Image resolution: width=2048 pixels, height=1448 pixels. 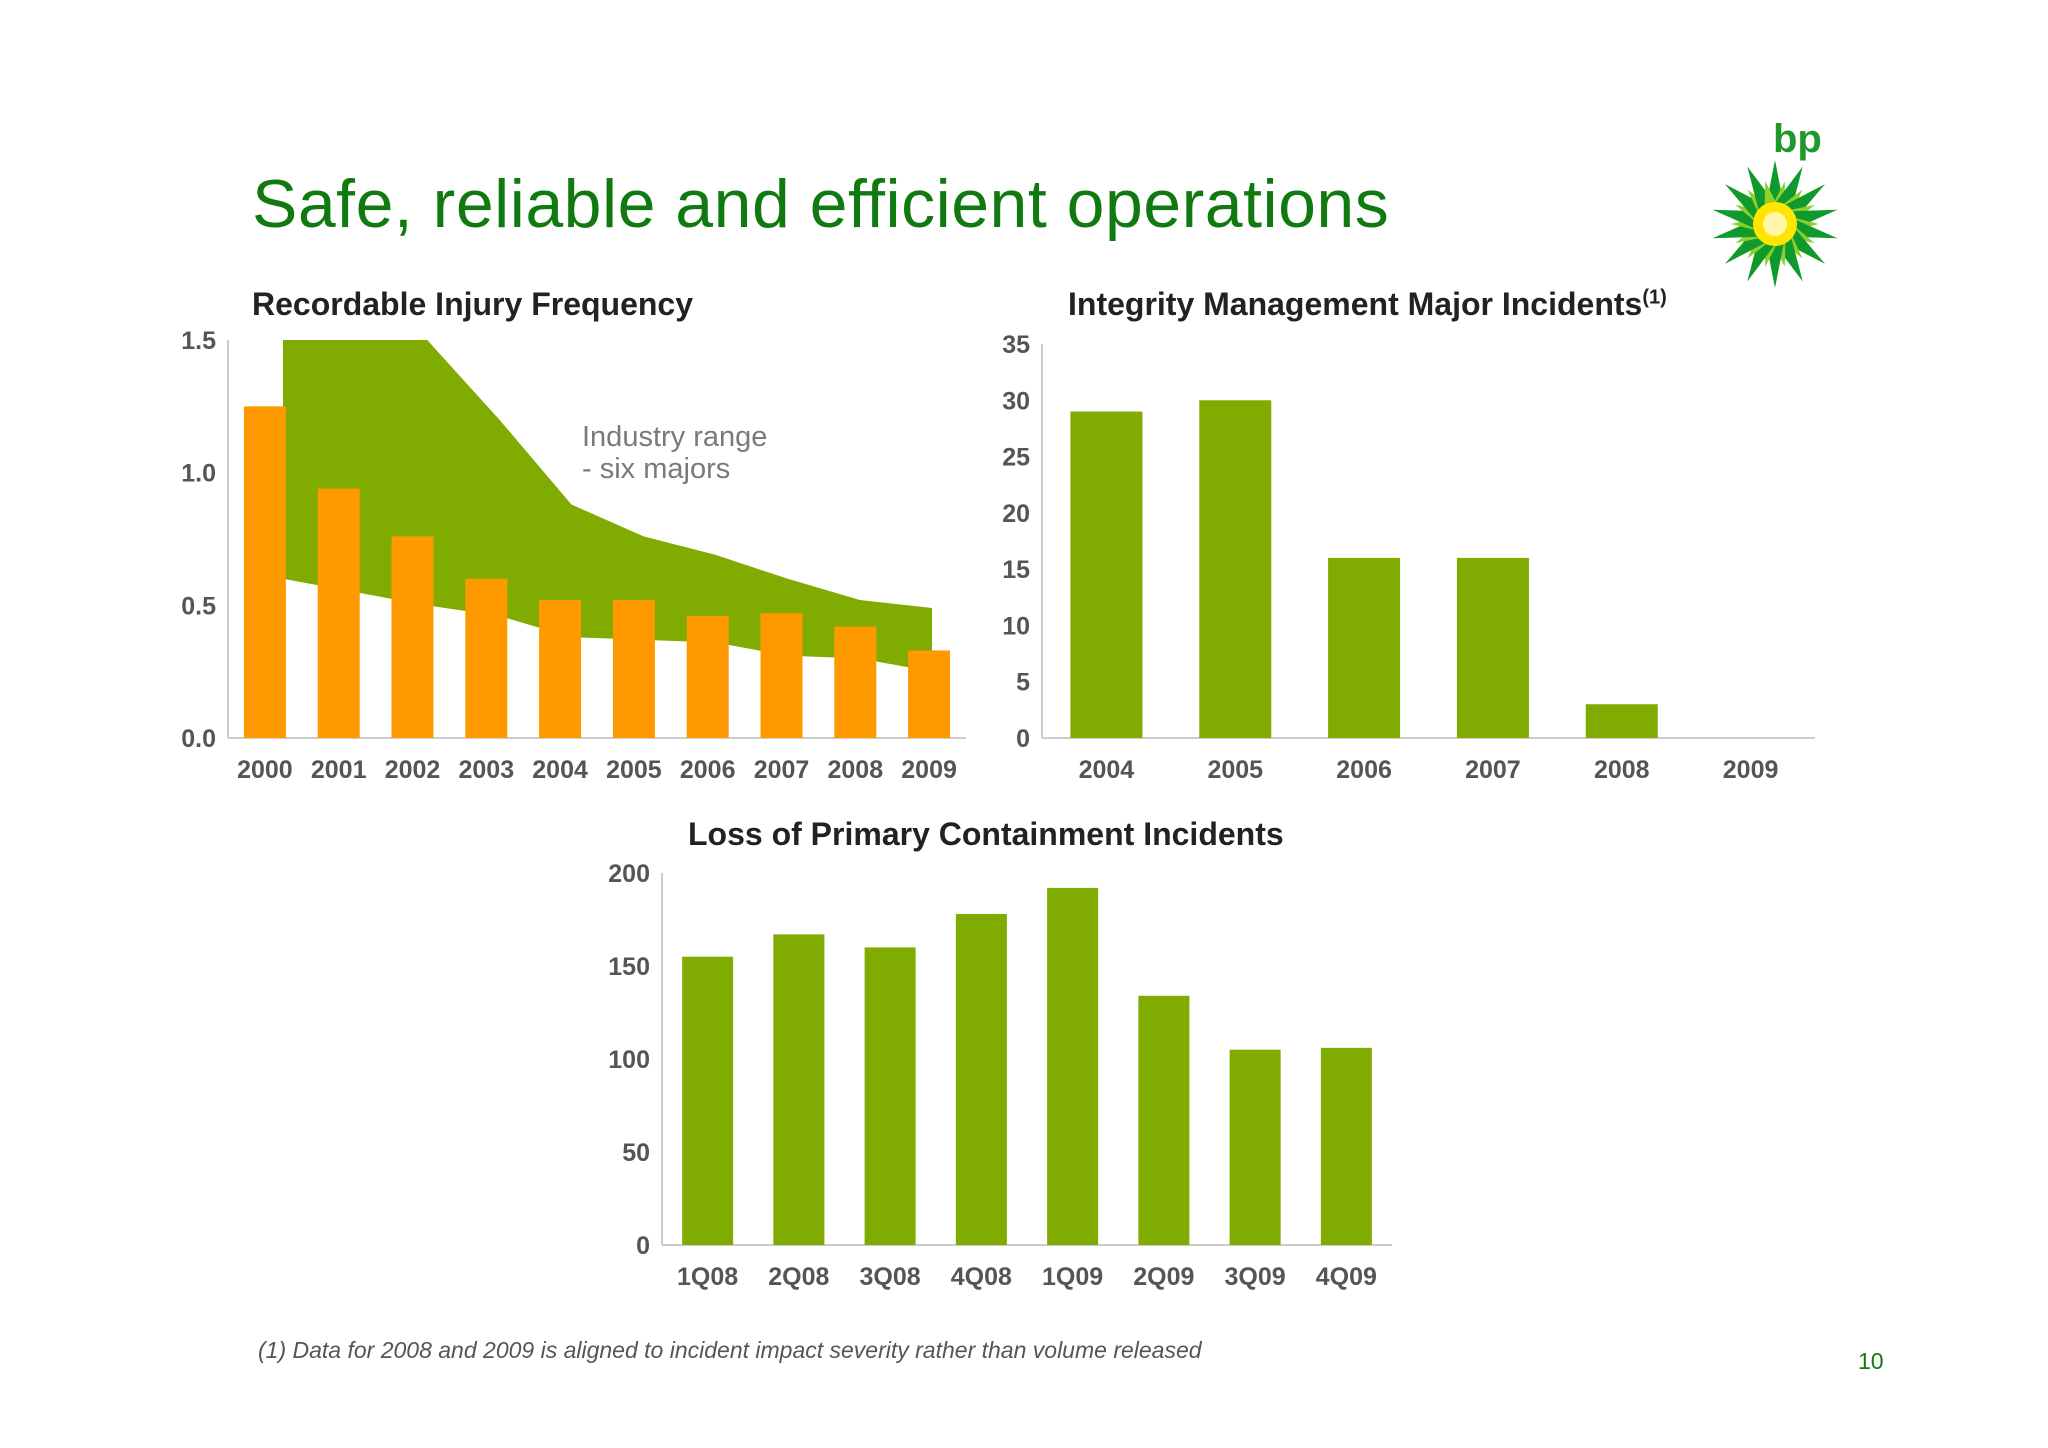 What do you see at coordinates (1355, 304) in the screenshot?
I see `chart-title-imm-text: Integrity Management Major Incidents` at bounding box center [1355, 304].